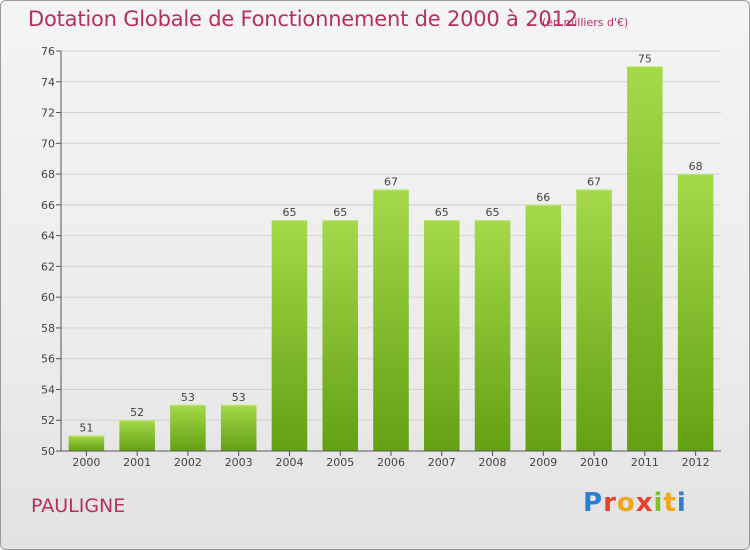 This screenshot has width=750, height=550. I want to click on bar-value-label: 75, so click(645, 58).